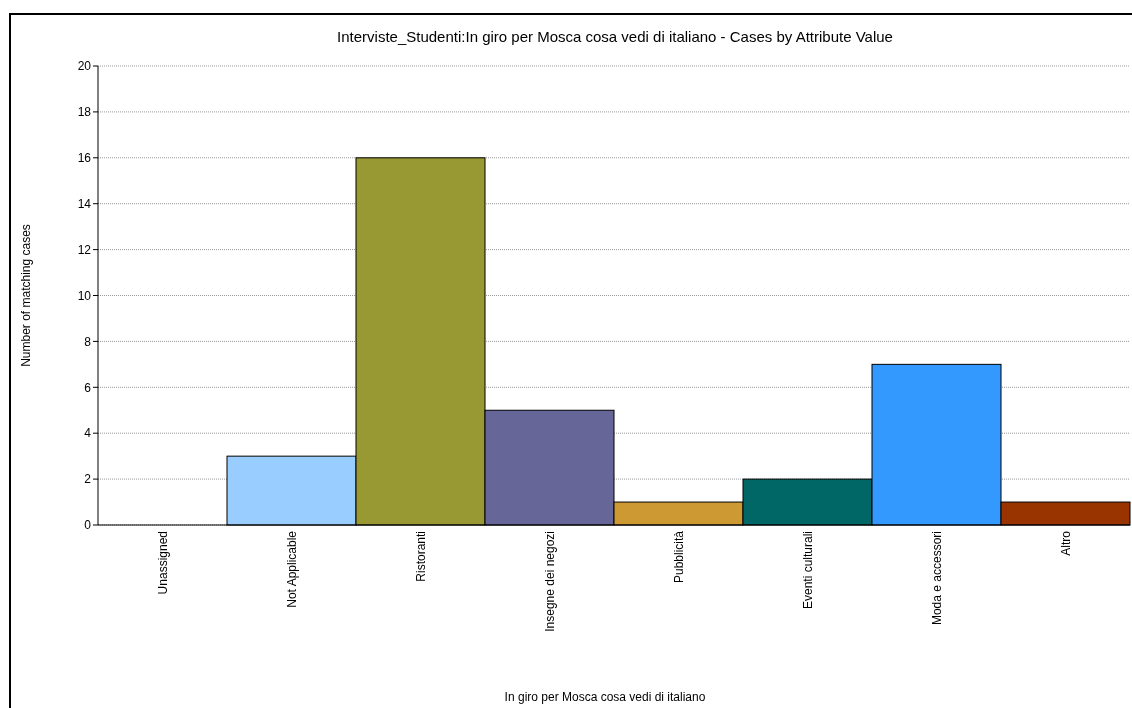 The width and height of the screenshot is (1132, 708). I want to click on x-tick-label: Altro, so click(1065, 543).